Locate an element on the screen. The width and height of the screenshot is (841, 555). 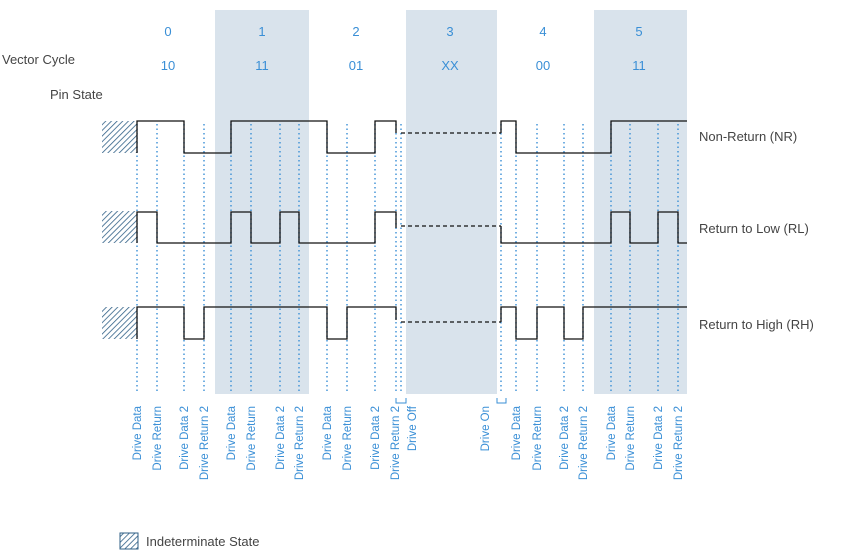
cycle-state-1: 11 is located at coordinates (262, 65).